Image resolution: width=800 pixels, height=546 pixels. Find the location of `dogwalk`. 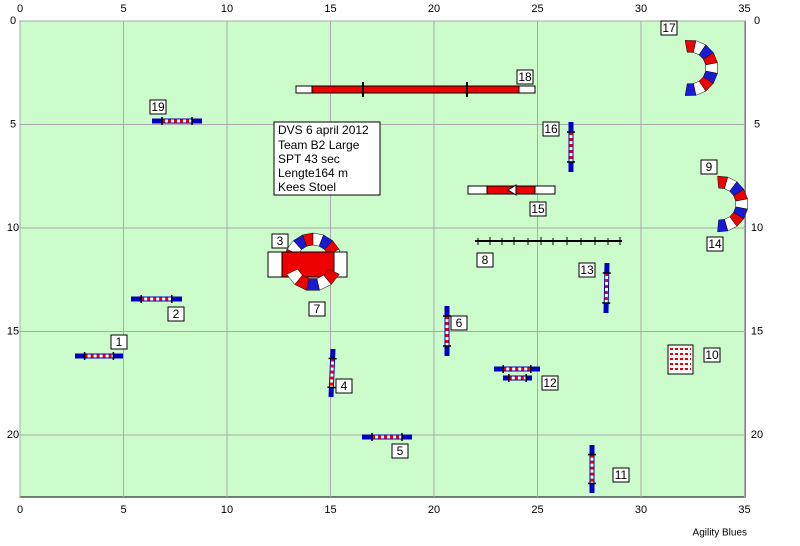

dogwalk is located at coordinates (415, 89).